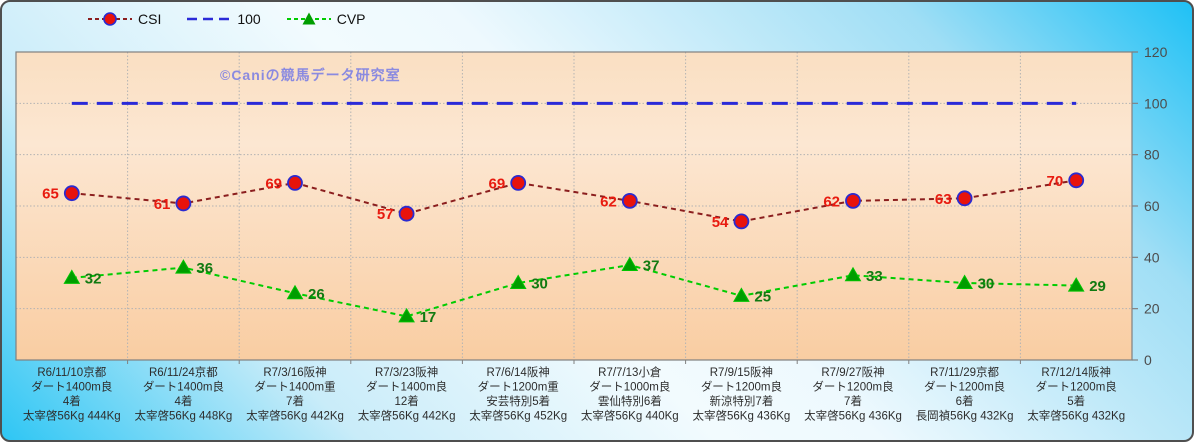 The image size is (1194, 442). I want to click on csi-point-label: 61, so click(162, 204).